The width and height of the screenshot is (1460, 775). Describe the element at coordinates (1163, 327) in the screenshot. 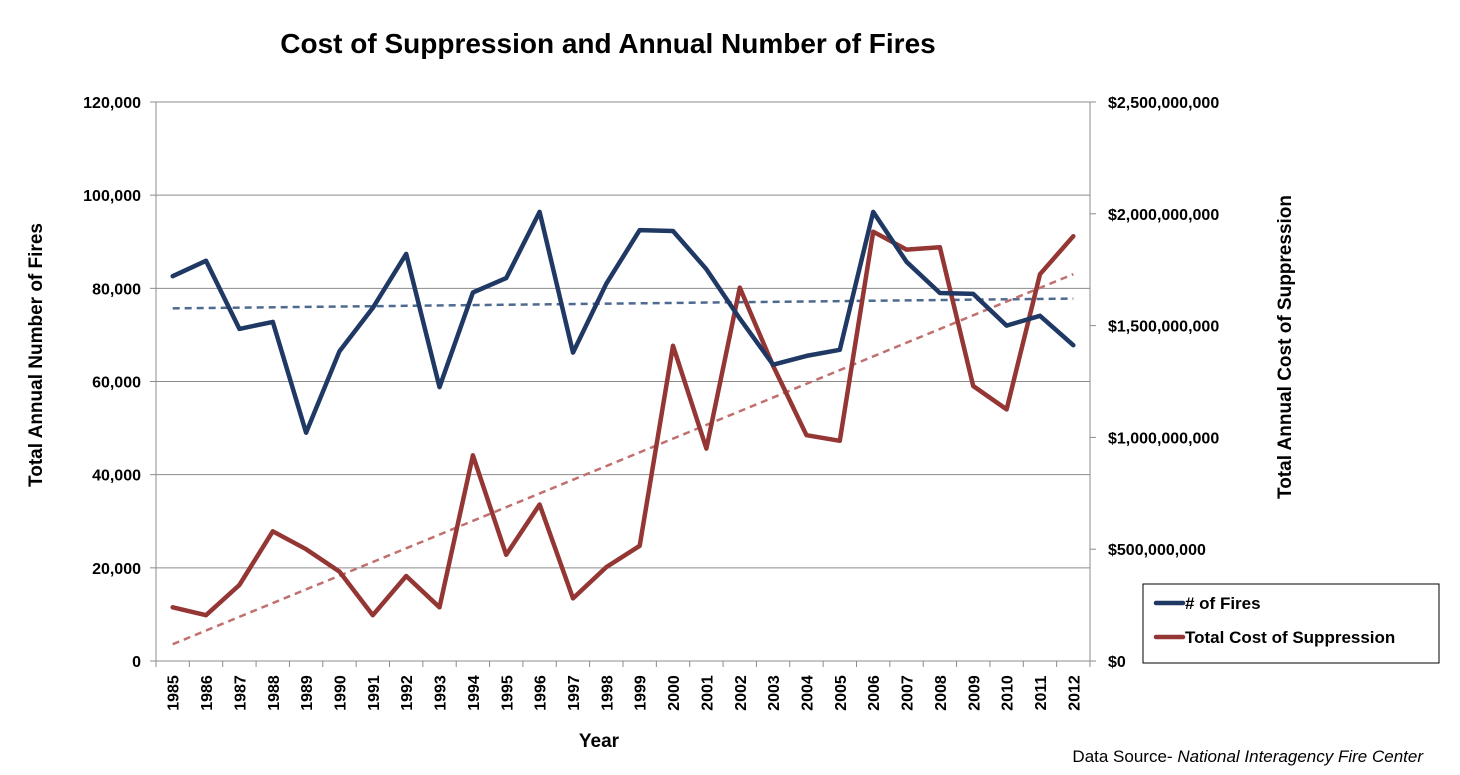

I see `right-tick-label: $1,500,000,000` at that location.